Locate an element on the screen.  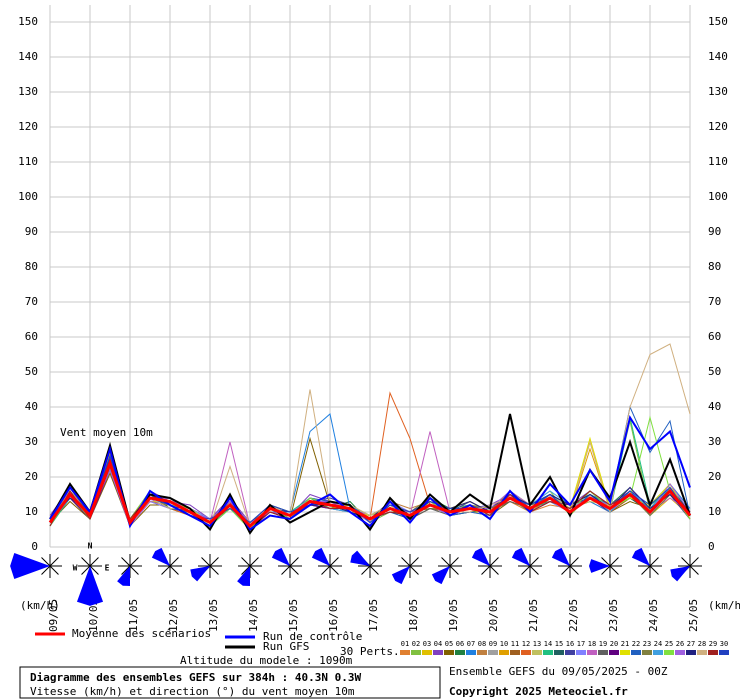
legend-label: 24 is located at coordinates (658, 644).